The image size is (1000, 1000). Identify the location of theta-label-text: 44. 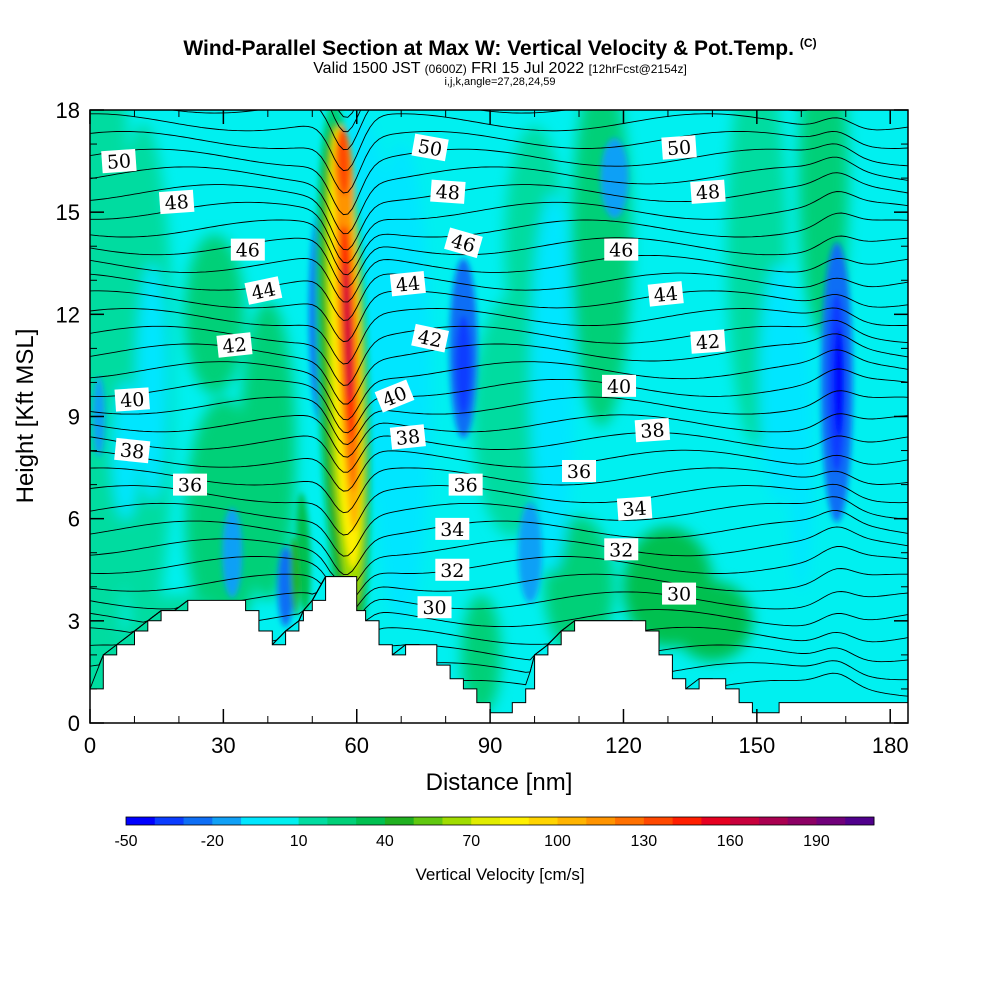
(666, 295).